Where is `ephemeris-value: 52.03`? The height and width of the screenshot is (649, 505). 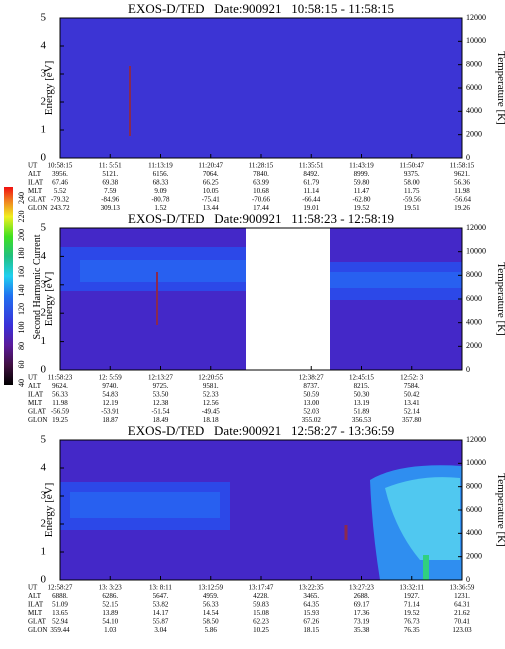 ephemeris-value: 52.03 is located at coordinates (311, 412).